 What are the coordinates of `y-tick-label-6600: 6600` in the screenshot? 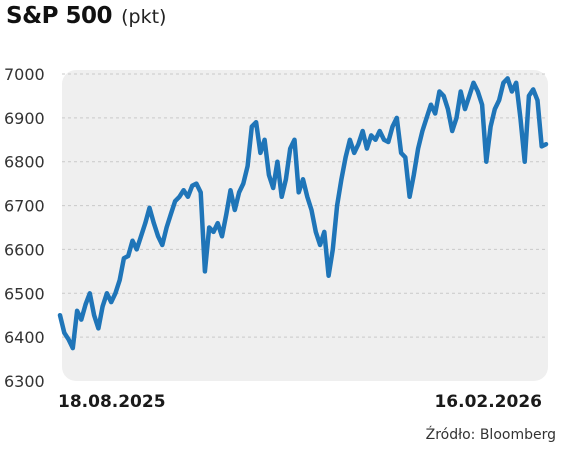 It's located at (24, 249).